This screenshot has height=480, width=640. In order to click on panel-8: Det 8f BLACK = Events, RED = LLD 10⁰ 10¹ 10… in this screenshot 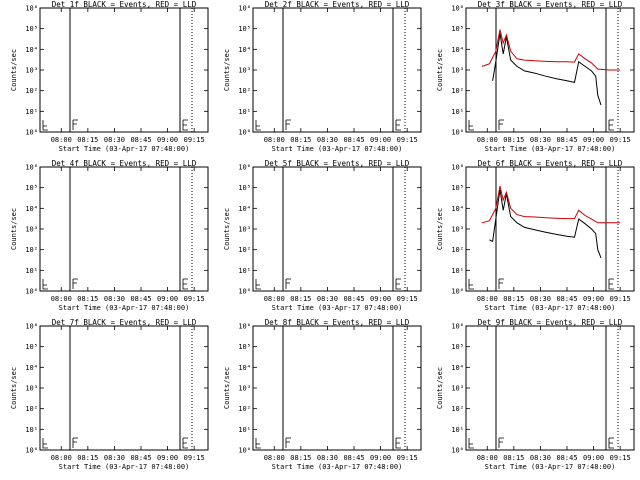, I will do `click(322, 394)`.